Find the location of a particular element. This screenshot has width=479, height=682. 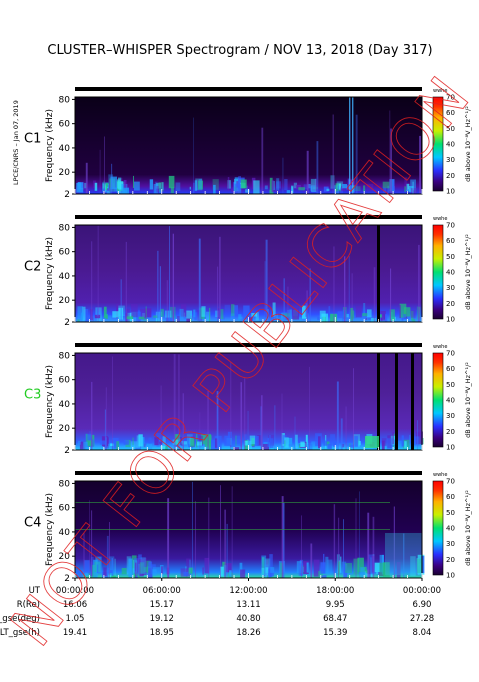

colorbar is located at coordinates (438, 528).